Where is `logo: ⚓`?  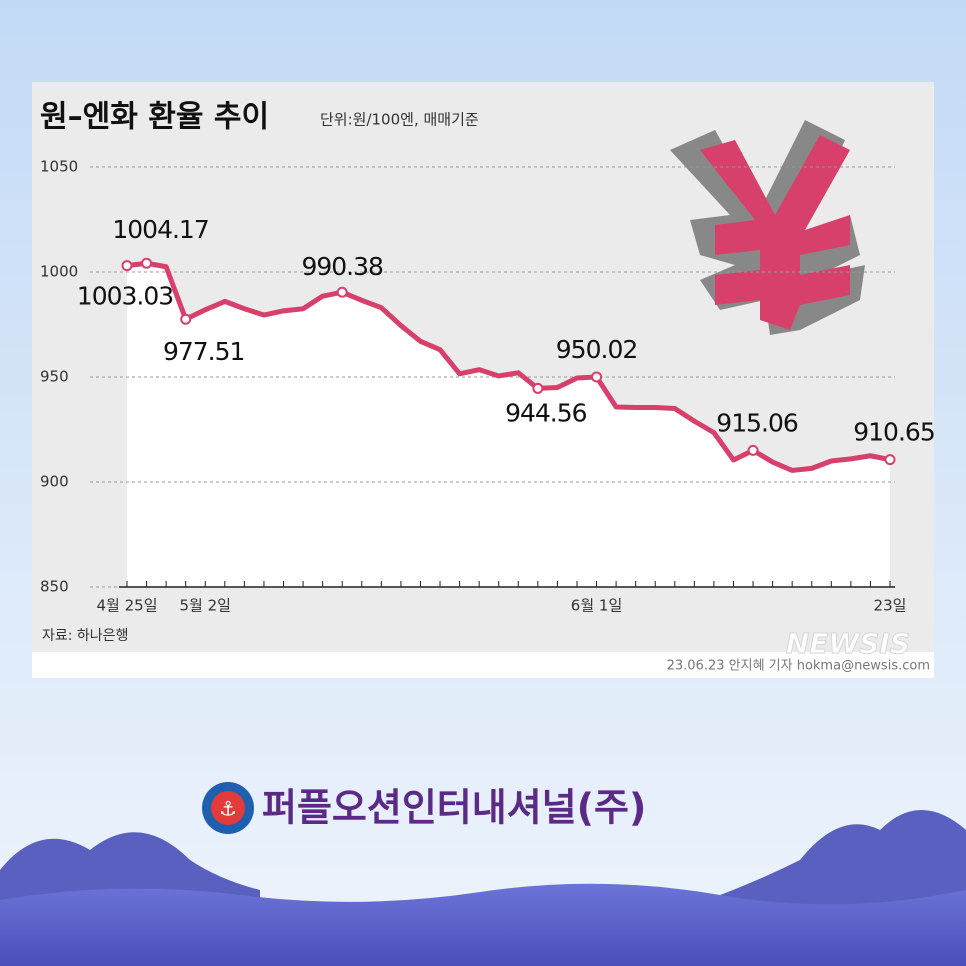
logo: ⚓ is located at coordinates (228, 808).